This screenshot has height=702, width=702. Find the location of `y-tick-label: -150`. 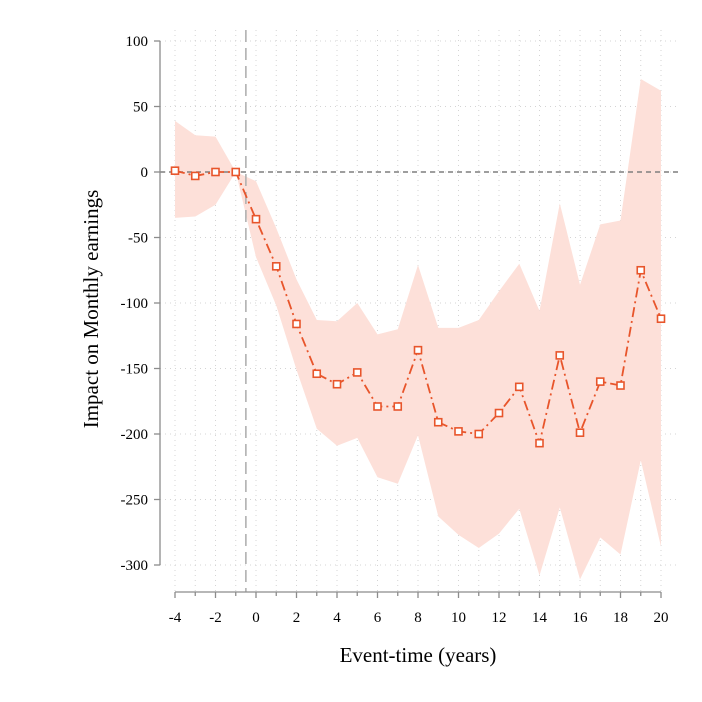

y-tick-label: -150 is located at coordinates (135, 370).